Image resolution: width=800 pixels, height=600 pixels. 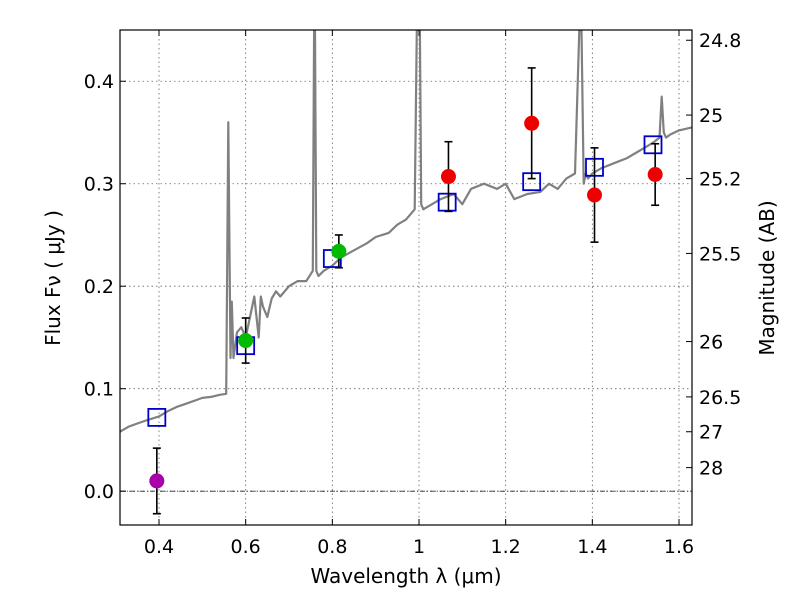 I want to click on y-tick-label: 0.3, so click(x=99, y=185).